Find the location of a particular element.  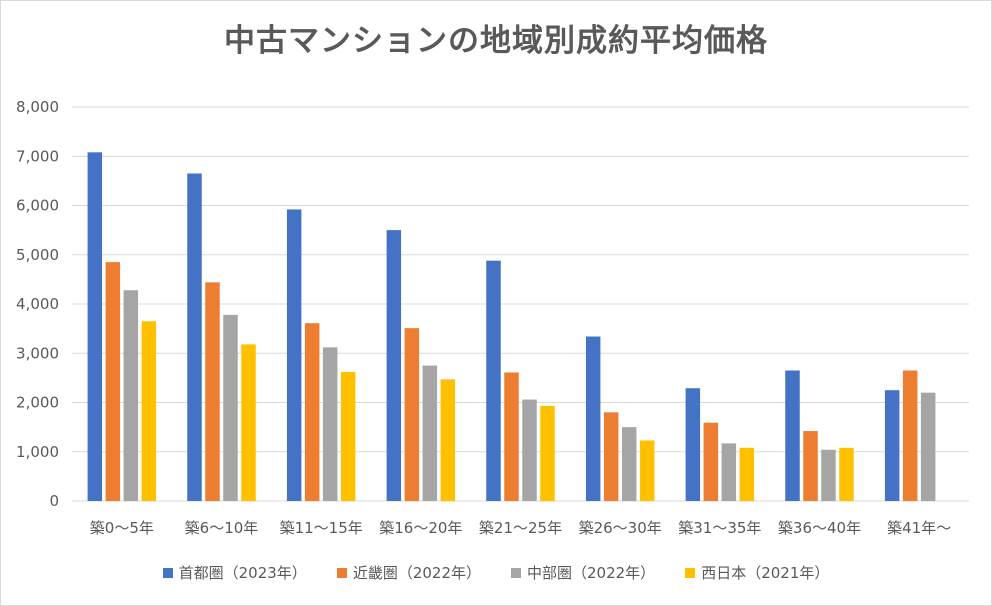

chart-title: 中古マンションの地域別成約平均価格 is located at coordinates (496, 41).